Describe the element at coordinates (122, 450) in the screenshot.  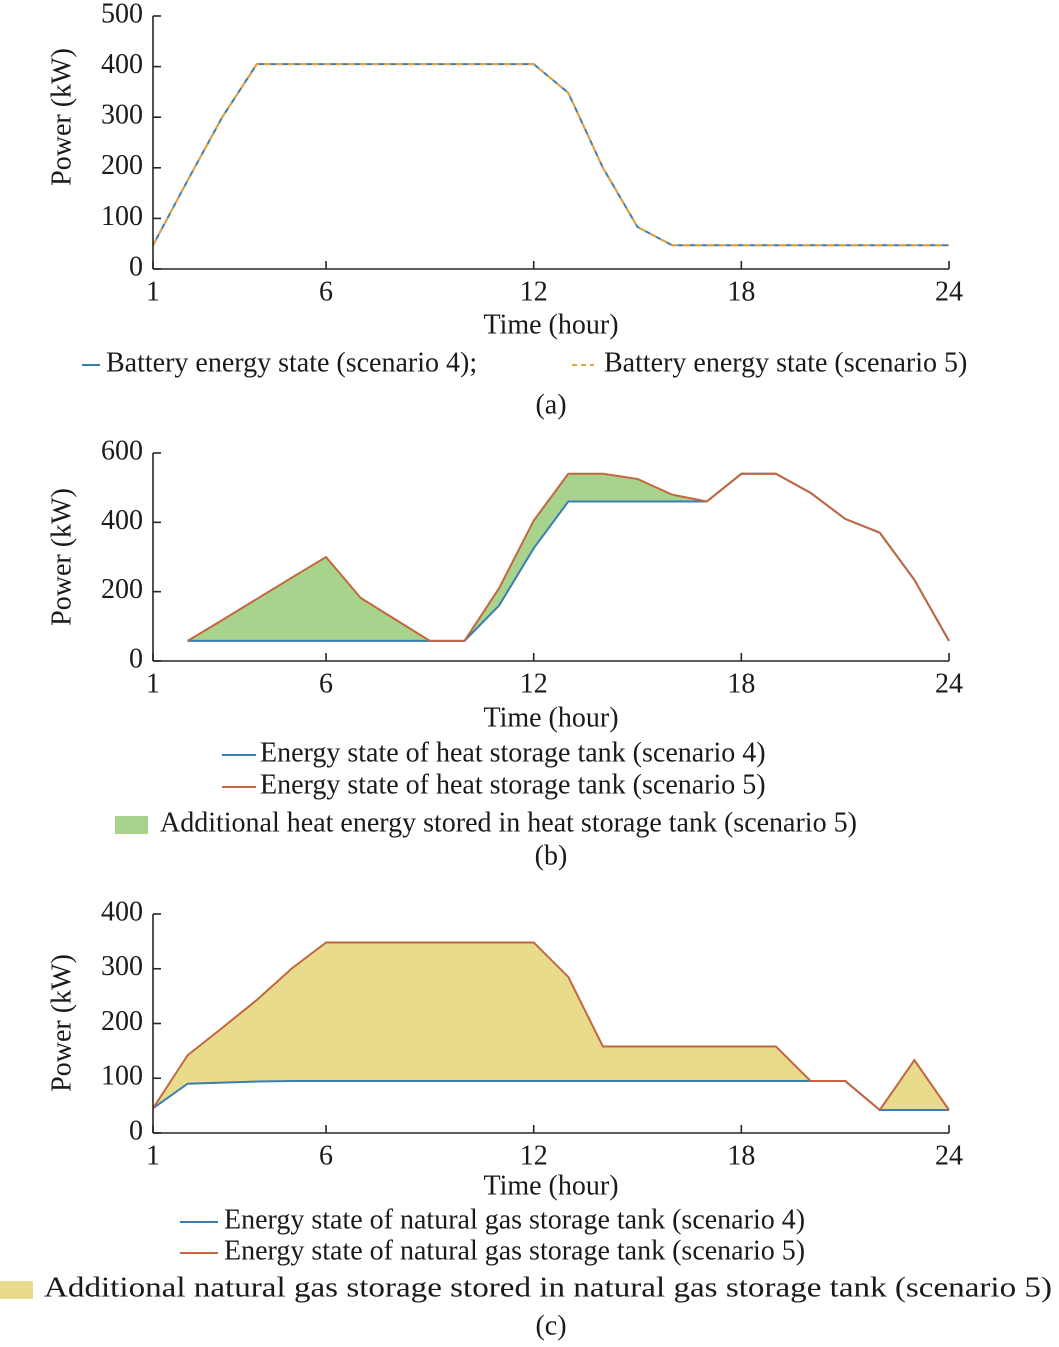
I see `y-tick-label: 600` at that location.